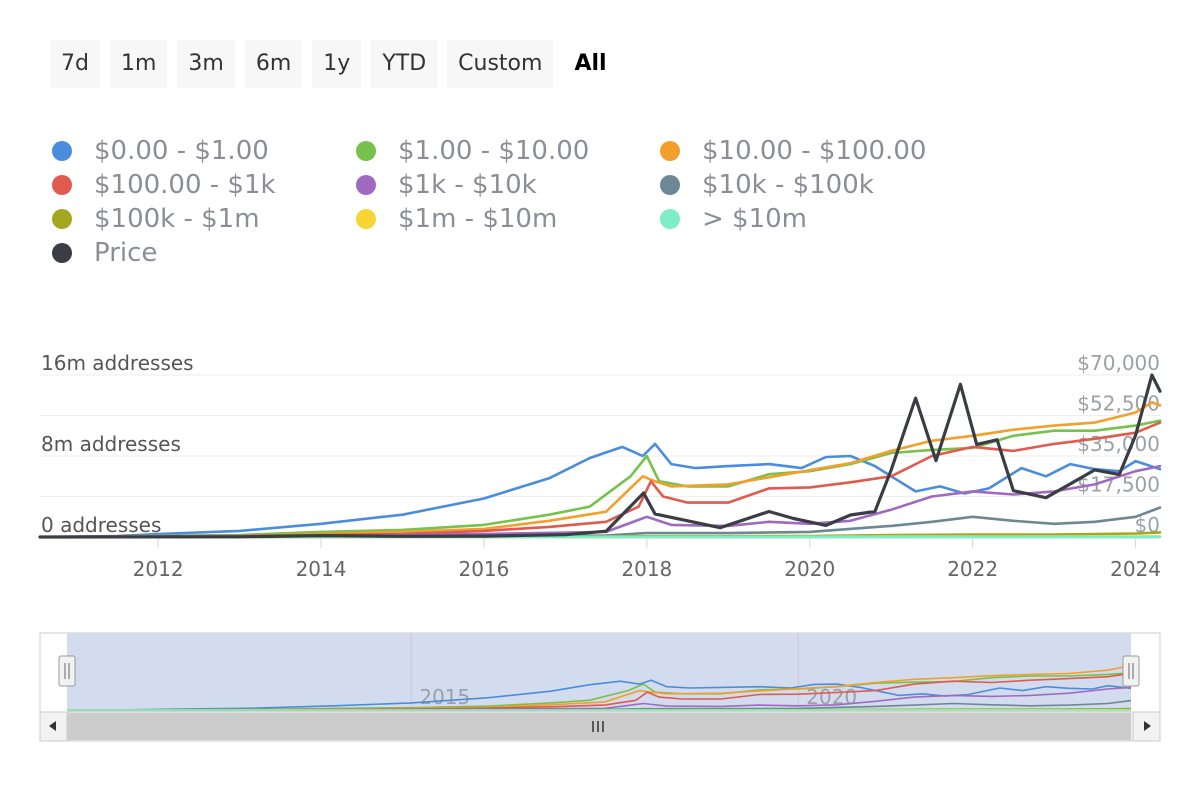 The image size is (1200, 800). Describe the element at coordinates (185, 185) in the screenshot. I see `legend-label: $100.00 - $1k` at that location.